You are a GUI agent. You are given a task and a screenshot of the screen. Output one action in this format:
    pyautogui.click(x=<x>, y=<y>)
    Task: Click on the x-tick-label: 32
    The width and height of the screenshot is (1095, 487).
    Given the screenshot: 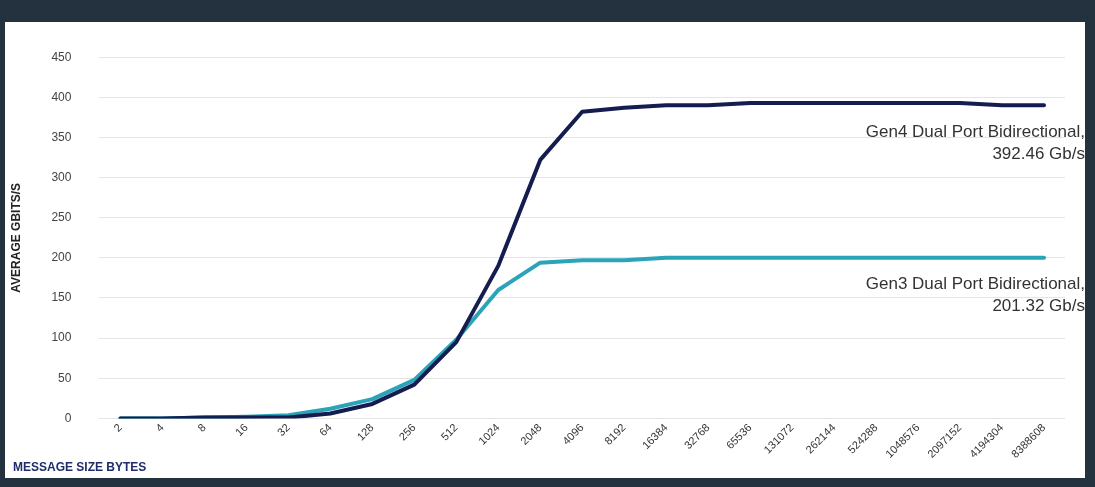 What is the action you would take?
    pyautogui.click(x=283, y=430)
    